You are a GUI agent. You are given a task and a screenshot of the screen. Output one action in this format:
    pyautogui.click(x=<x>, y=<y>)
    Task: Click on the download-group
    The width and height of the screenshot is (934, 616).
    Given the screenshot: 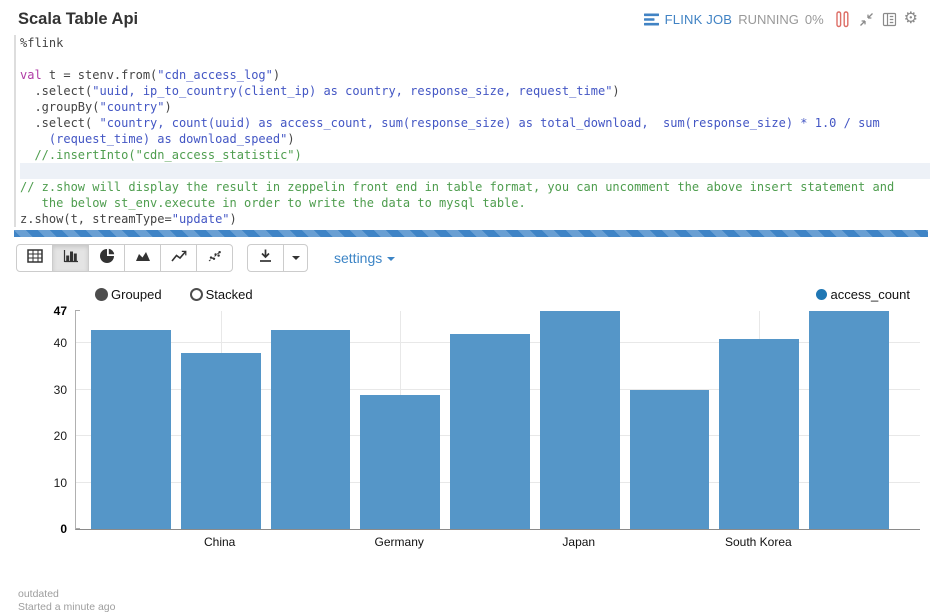 What is the action you would take?
    pyautogui.click(x=277, y=258)
    